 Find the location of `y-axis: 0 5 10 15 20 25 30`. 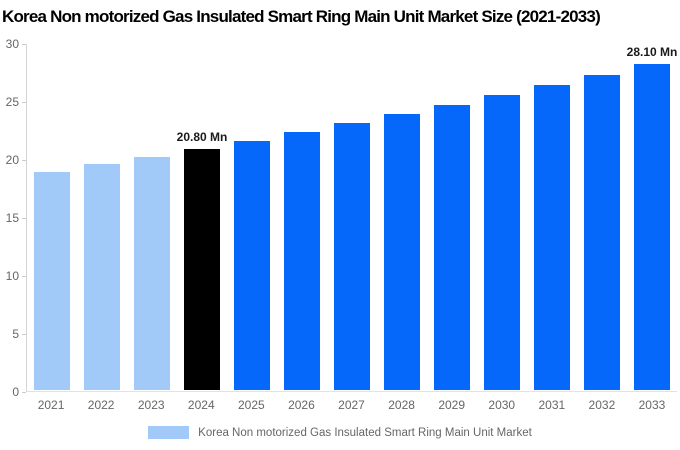

y-axis: 0 5 10 15 20 25 30 is located at coordinates (13, 218).